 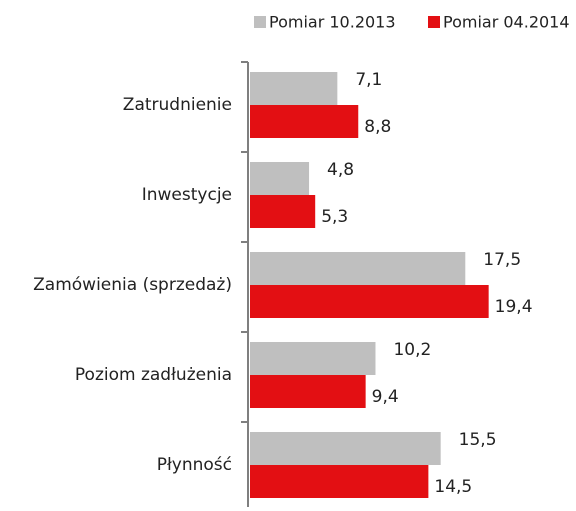 I want to click on data-label: 14,5, so click(x=453, y=487).